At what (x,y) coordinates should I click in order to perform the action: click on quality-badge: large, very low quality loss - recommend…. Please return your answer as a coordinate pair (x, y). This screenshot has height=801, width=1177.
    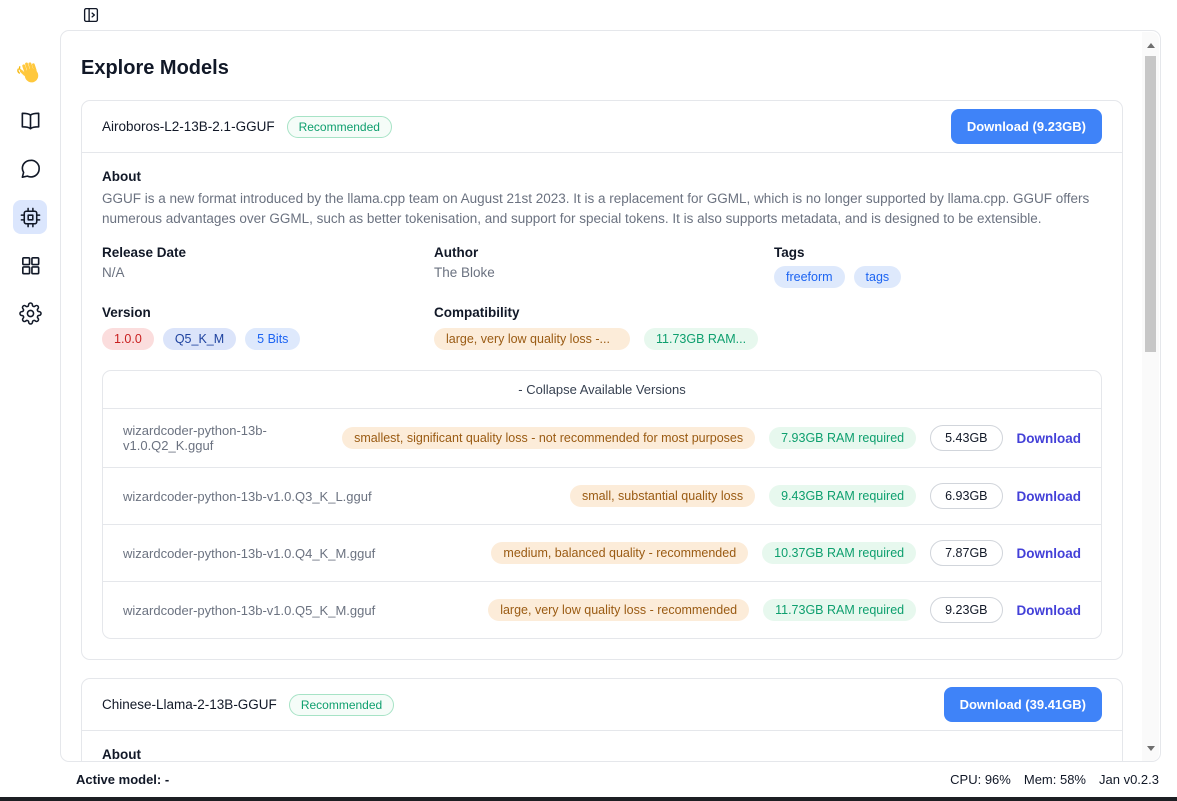
    Looking at the image, I should click on (619, 610).